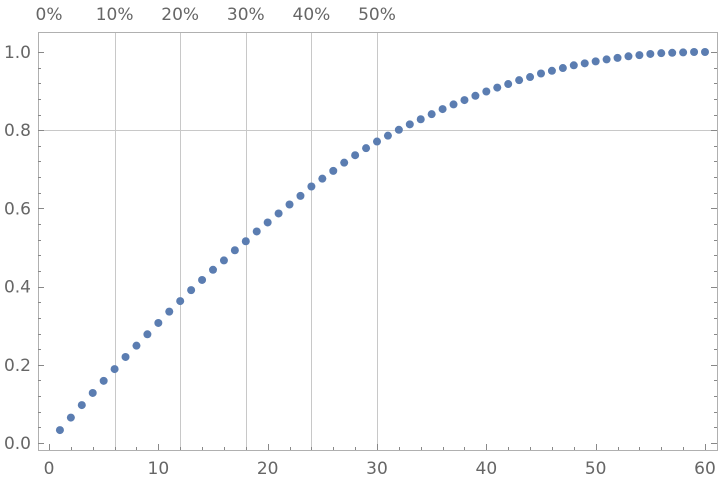 The width and height of the screenshot is (720, 482). I want to click on y-tick-label: 0.0, so click(17, 444).